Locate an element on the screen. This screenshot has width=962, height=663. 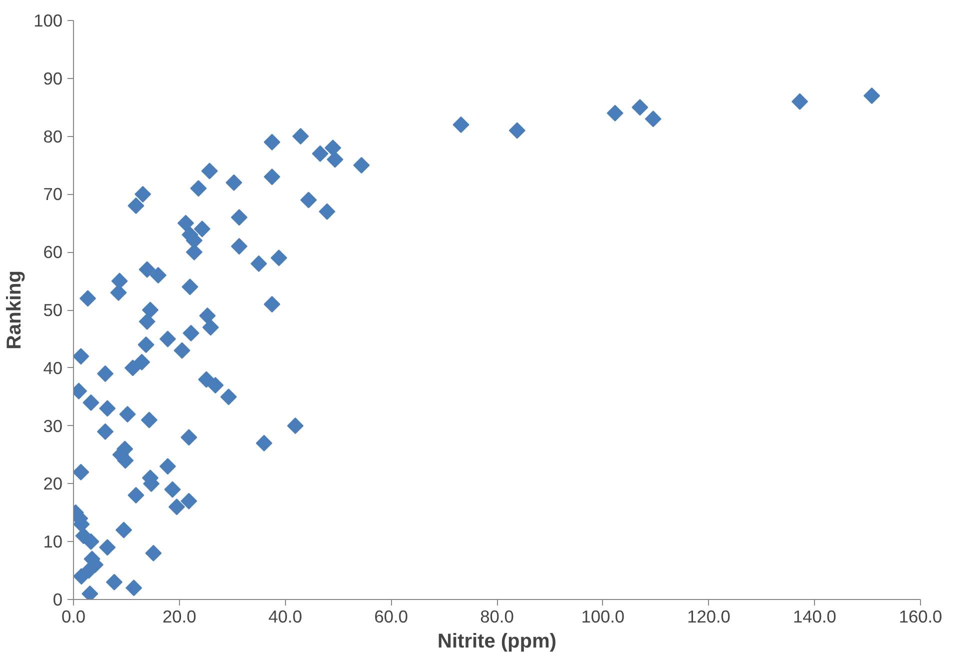
y-axis-title: Ranking is located at coordinates (15, 310).